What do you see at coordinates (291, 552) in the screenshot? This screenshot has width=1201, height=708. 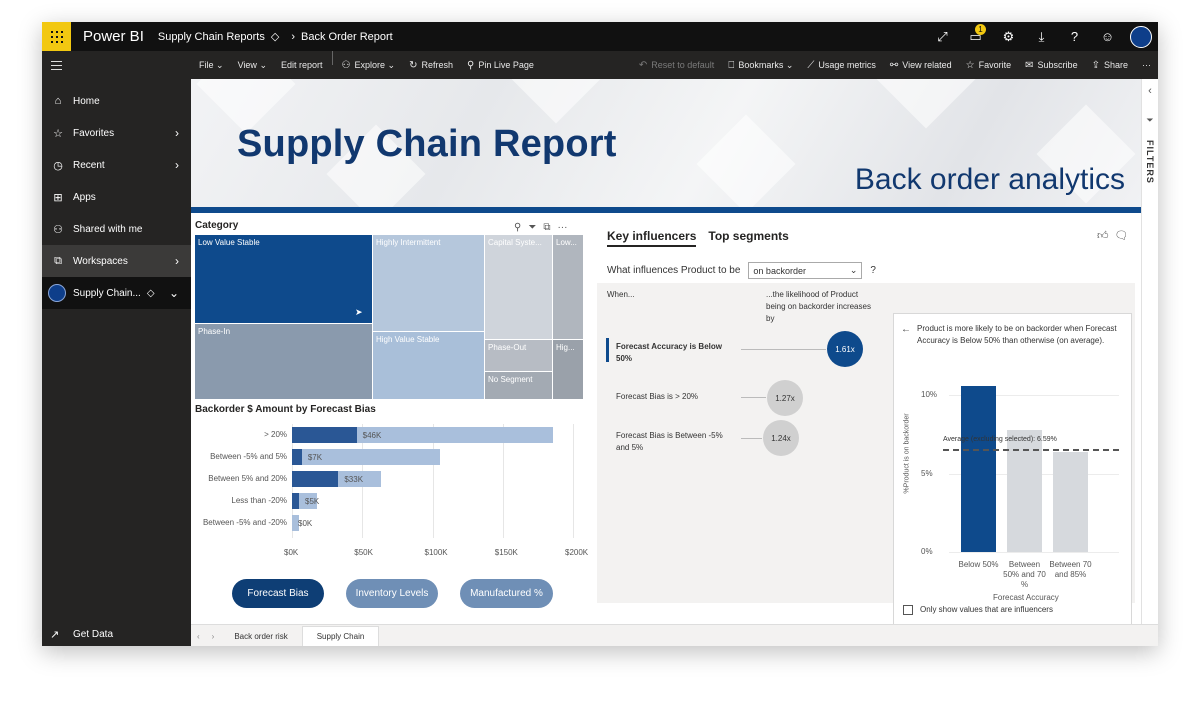 I see `x-tick-label: $0K` at bounding box center [291, 552].